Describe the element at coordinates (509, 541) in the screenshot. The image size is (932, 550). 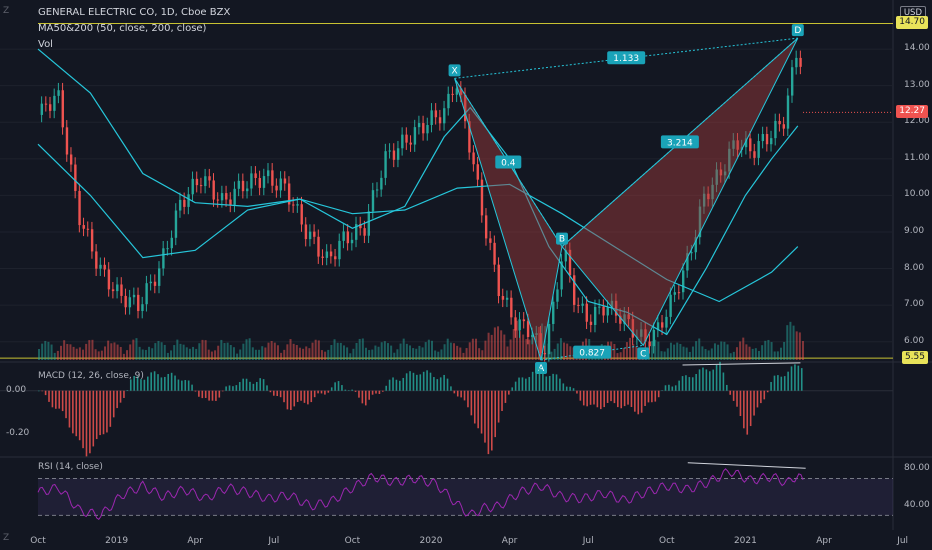
I see `x-axis-label: Apr` at that location.